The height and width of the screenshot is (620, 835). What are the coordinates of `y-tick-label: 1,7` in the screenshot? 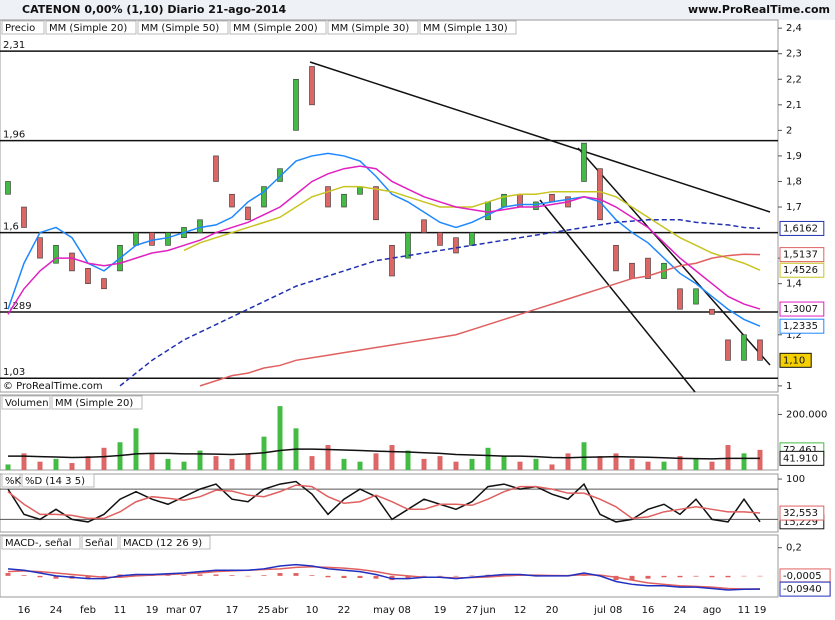 It's located at (794, 207).